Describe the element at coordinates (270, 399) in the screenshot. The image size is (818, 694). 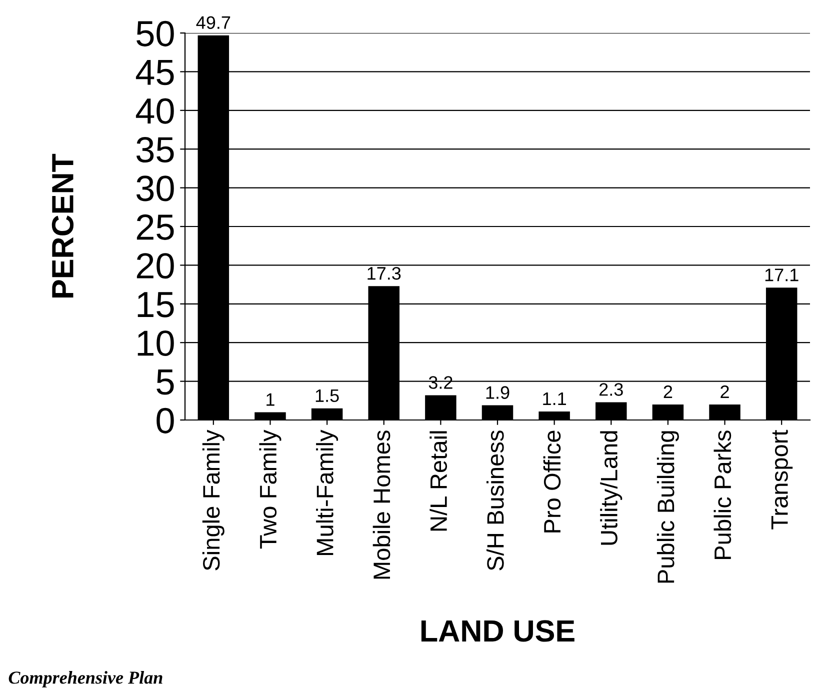
I see `data-label: 1` at that location.